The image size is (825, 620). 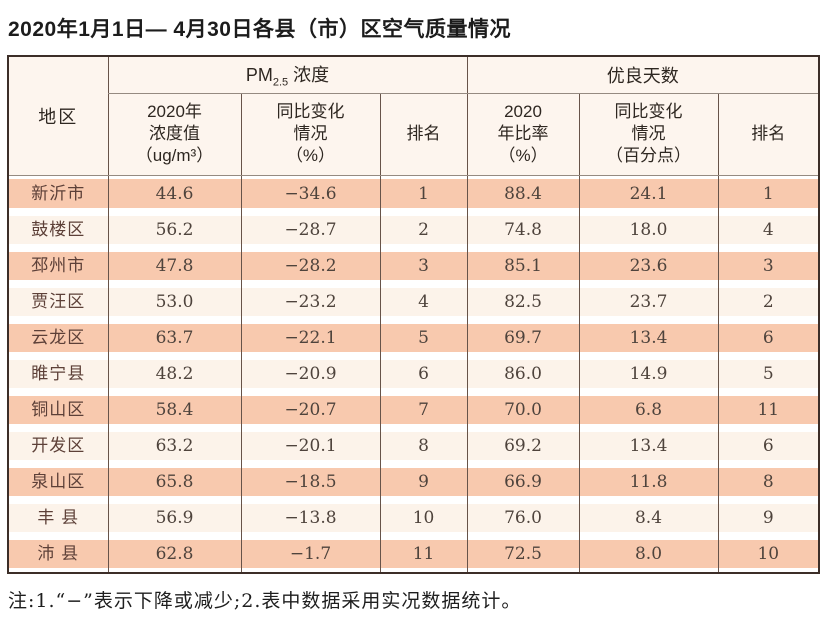 I want to click on table-row: 丰 县 56.9 −13.8 10 76.0 8.4 9, so click(x=414, y=517).